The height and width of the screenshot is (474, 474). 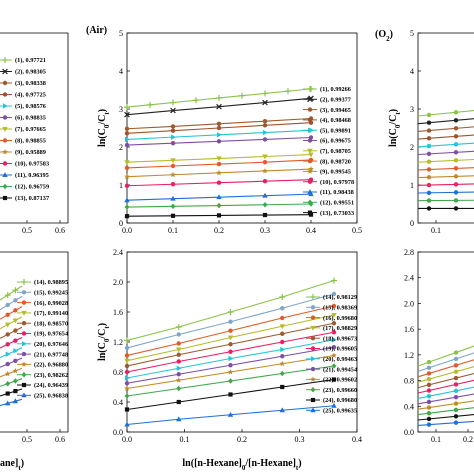 What do you see at coordinates (51, 385) in the screenshot?
I see `legend-label: (24), 0.96439` at bounding box center [51, 385].